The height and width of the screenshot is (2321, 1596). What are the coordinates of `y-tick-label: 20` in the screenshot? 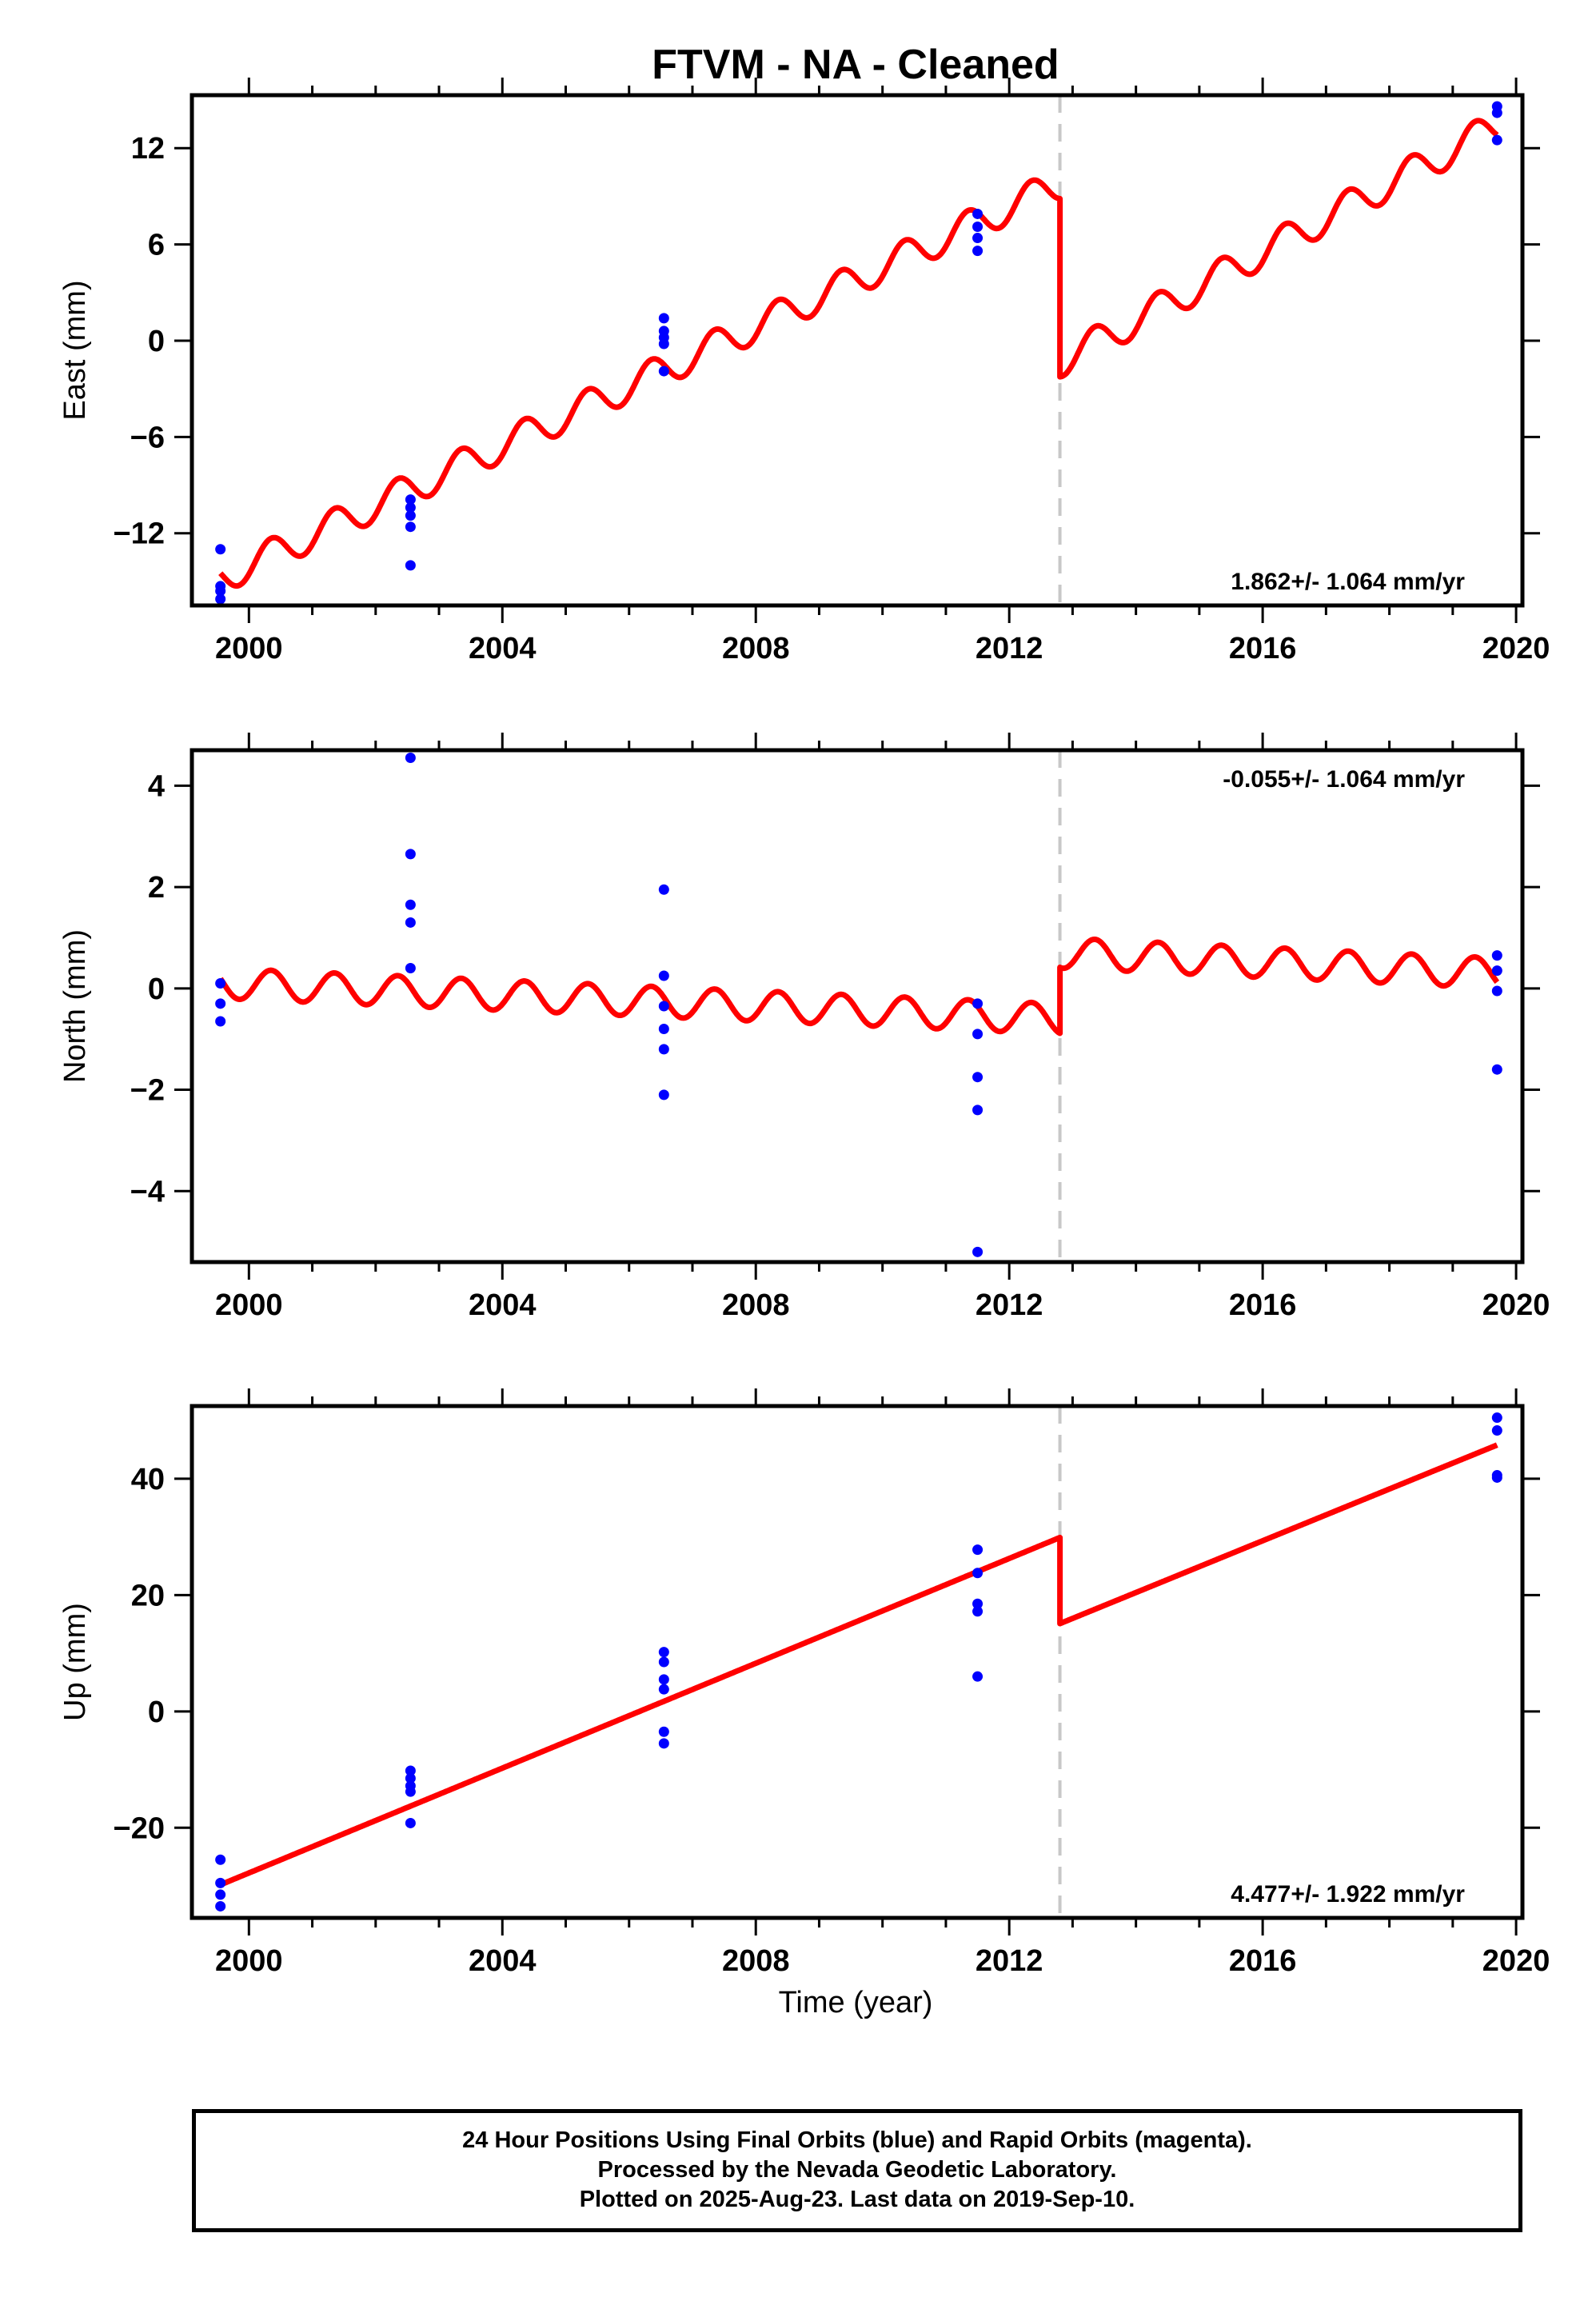 It's located at (148, 1595).